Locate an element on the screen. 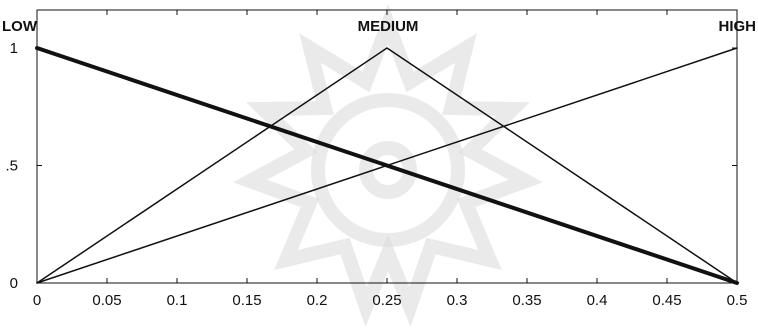  membership-labels: LOW MEDIUM HIGH is located at coordinates (379, 26).